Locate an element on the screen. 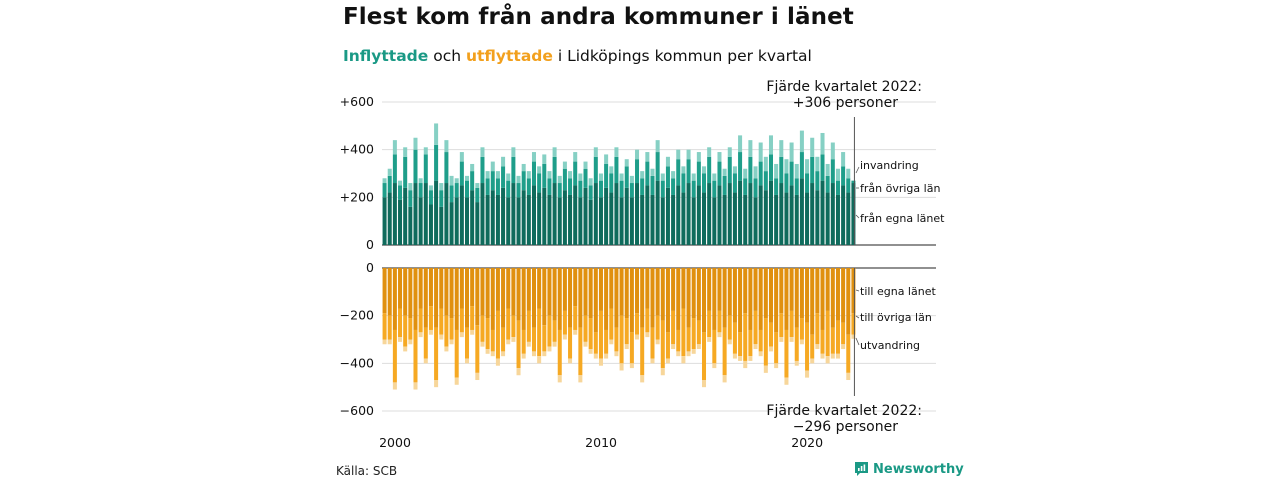 The image size is (1280, 480). brand-logo: Newsworthy is located at coordinates (909, 469).